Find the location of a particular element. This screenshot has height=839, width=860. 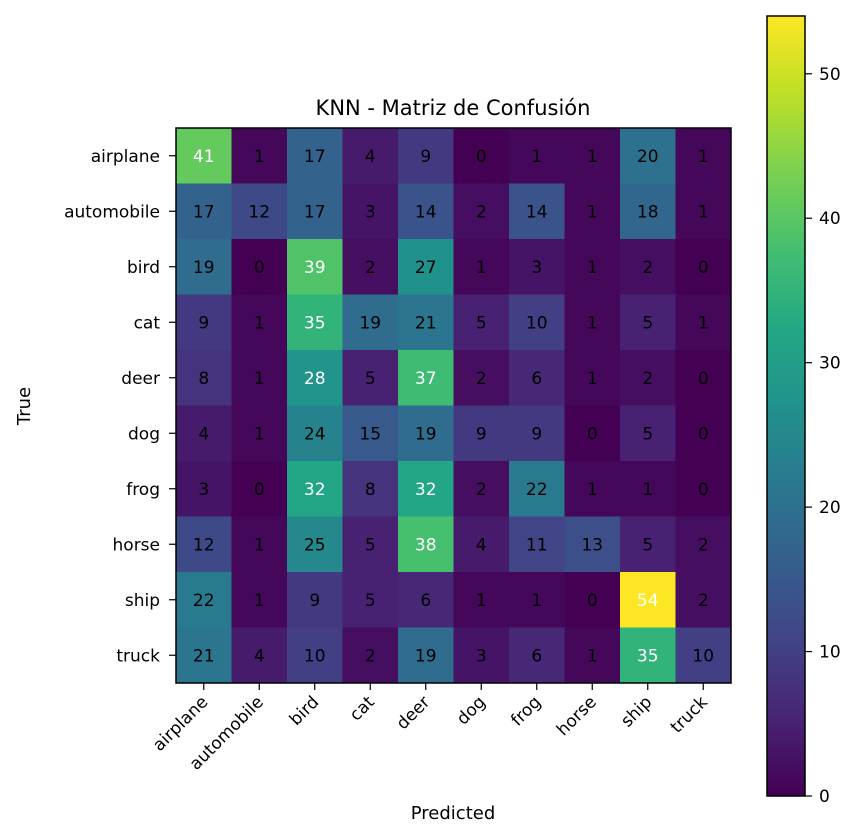

cell-value-label: 18 is located at coordinates (648, 212).